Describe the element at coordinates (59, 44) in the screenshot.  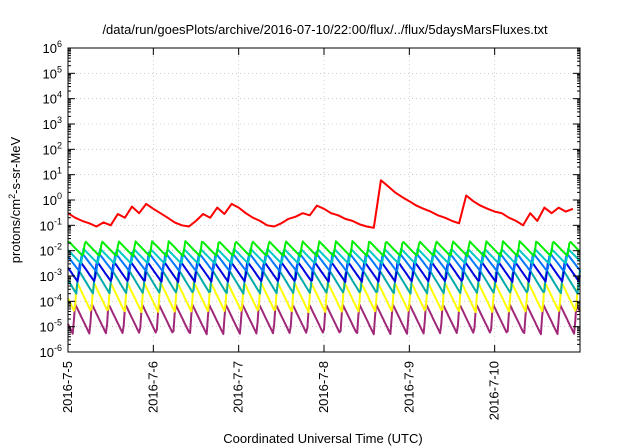
I see `y-tick-label-exp: 6` at that location.